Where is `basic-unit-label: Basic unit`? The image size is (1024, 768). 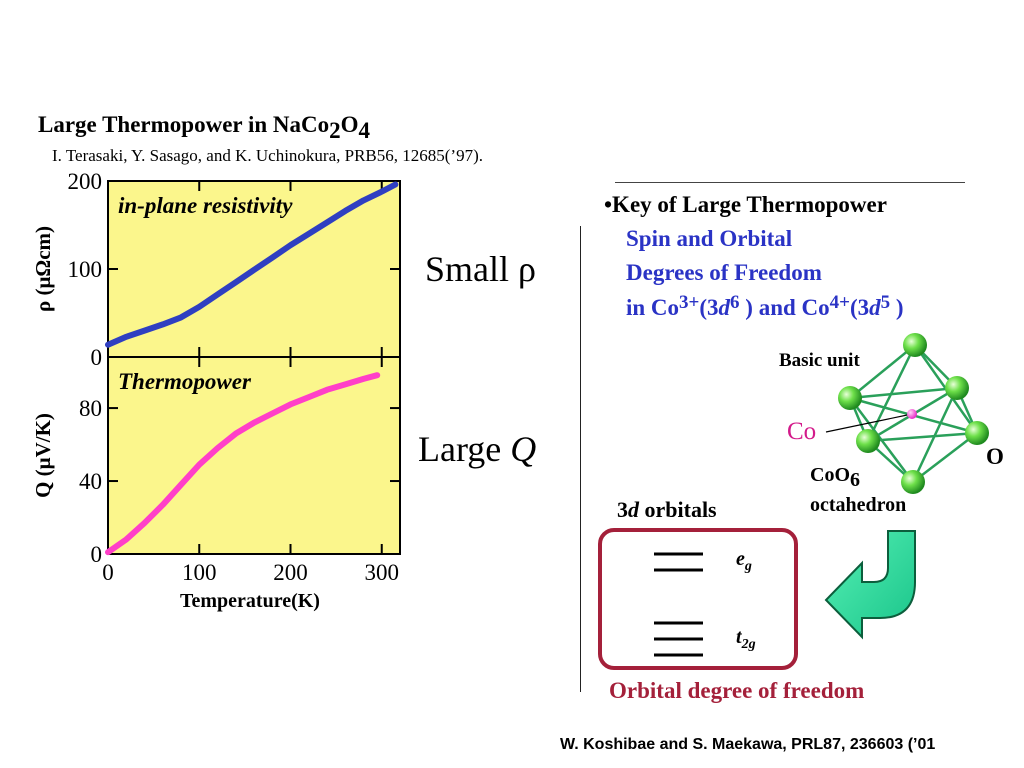 basic-unit-label: Basic unit is located at coordinates (819, 360).